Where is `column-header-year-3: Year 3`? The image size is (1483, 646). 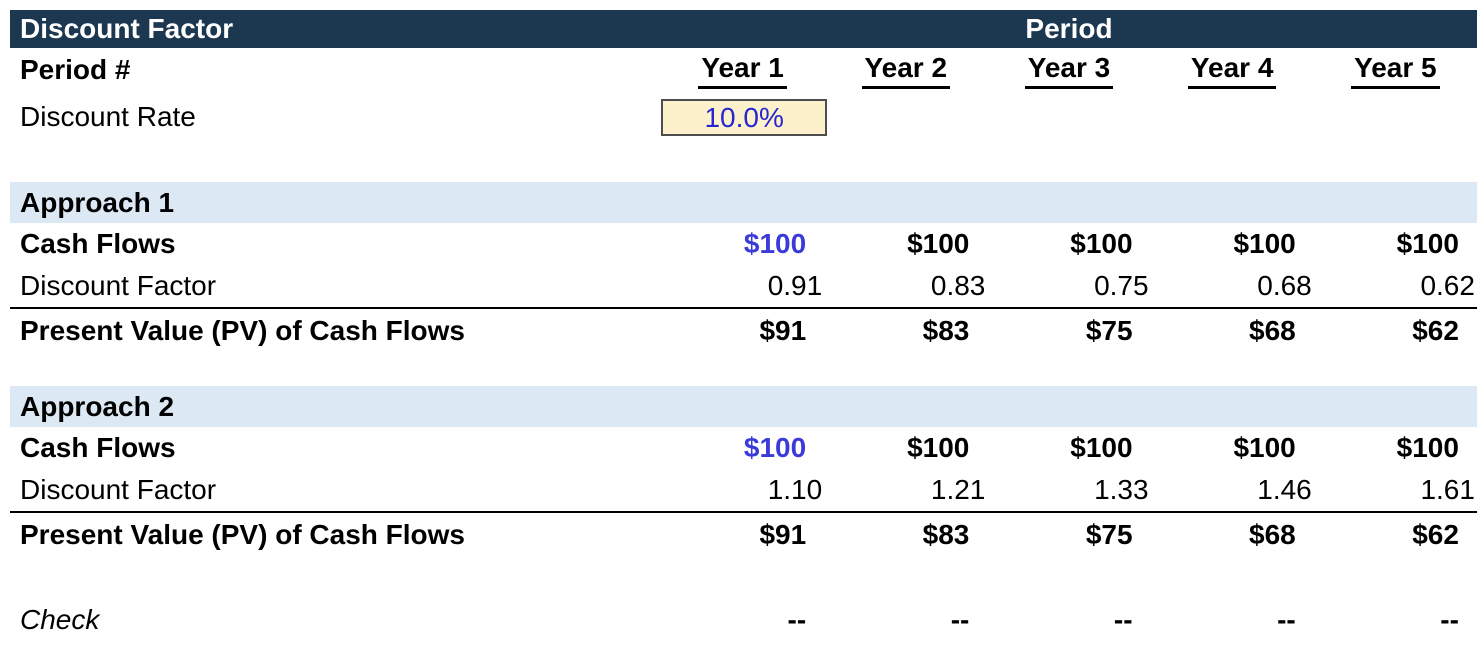 column-header-year-3: Year 3 is located at coordinates (1068, 70).